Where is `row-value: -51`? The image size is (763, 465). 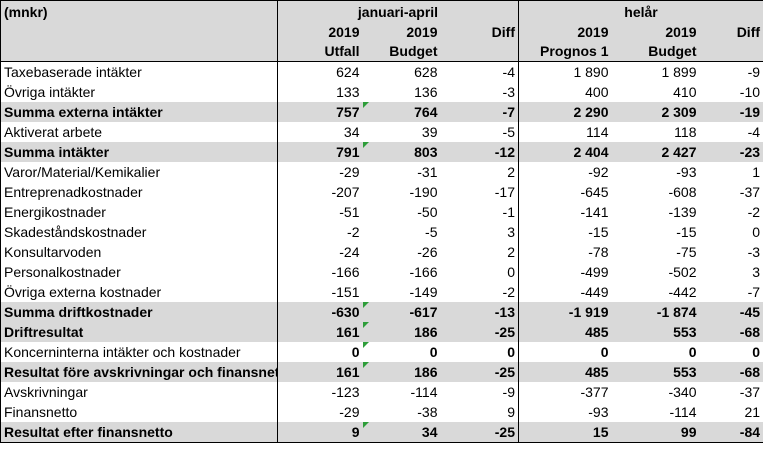
row-value: -51 is located at coordinates (320, 212).